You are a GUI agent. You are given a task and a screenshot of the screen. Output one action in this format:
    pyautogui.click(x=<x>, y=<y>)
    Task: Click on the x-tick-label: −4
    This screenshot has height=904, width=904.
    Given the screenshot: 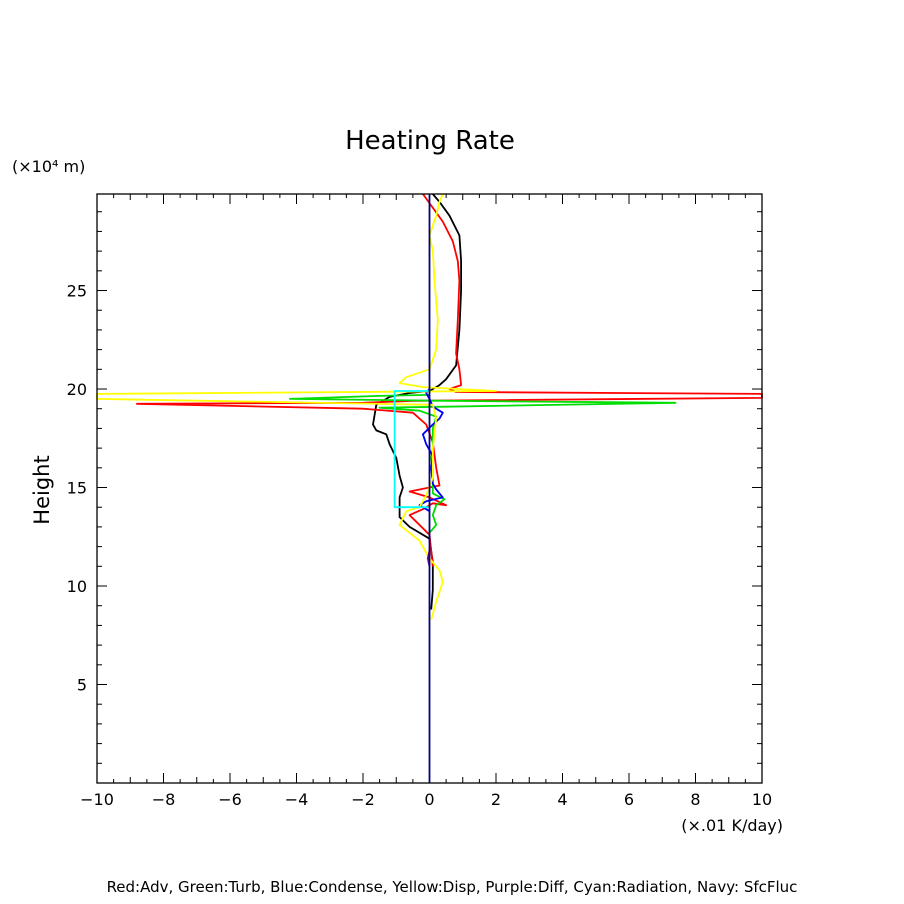 What is the action you would take?
    pyautogui.click(x=297, y=799)
    